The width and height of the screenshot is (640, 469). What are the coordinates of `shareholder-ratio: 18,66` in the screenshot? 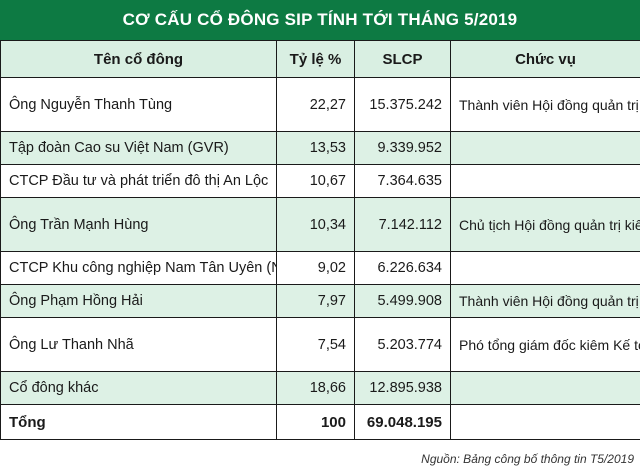 It's located at (315, 388).